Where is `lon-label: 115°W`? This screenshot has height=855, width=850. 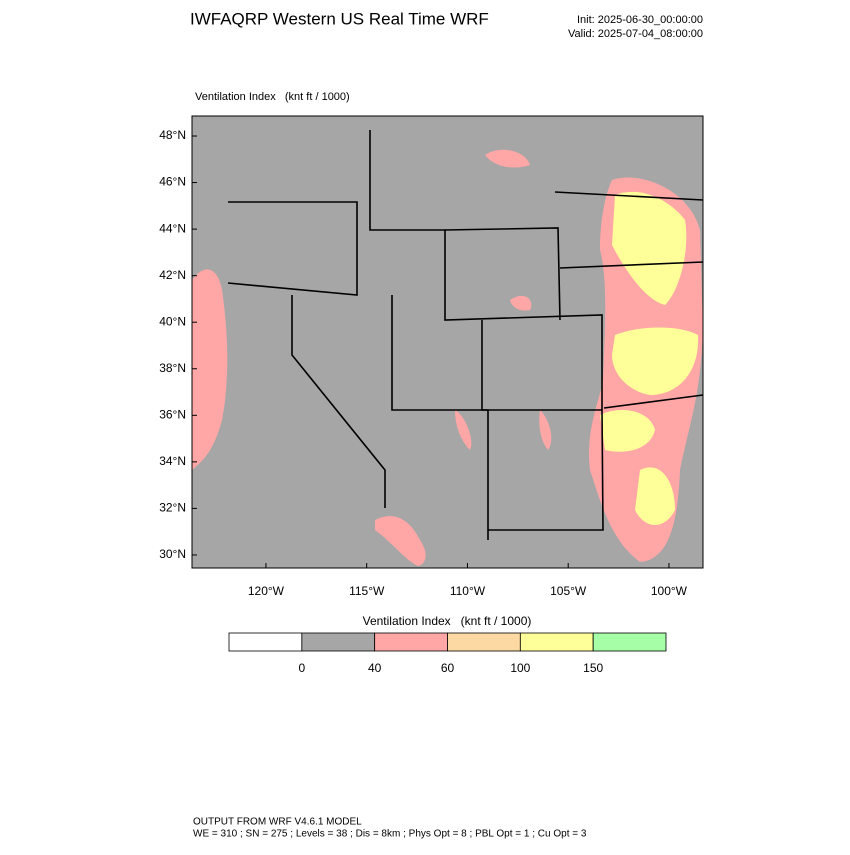
lon-label: 115°W is located at coordinates (367, 591).